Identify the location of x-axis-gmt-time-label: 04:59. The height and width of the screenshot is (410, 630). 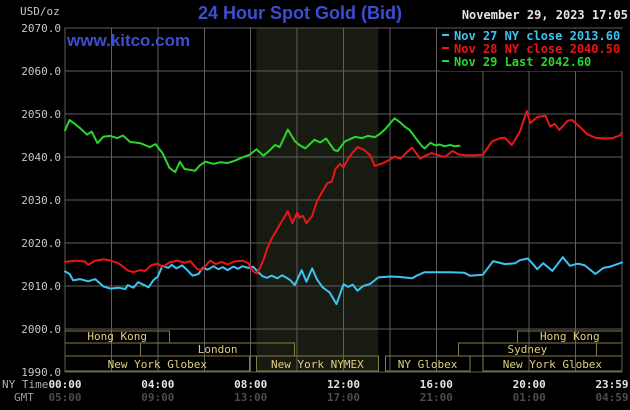
(611, 397).